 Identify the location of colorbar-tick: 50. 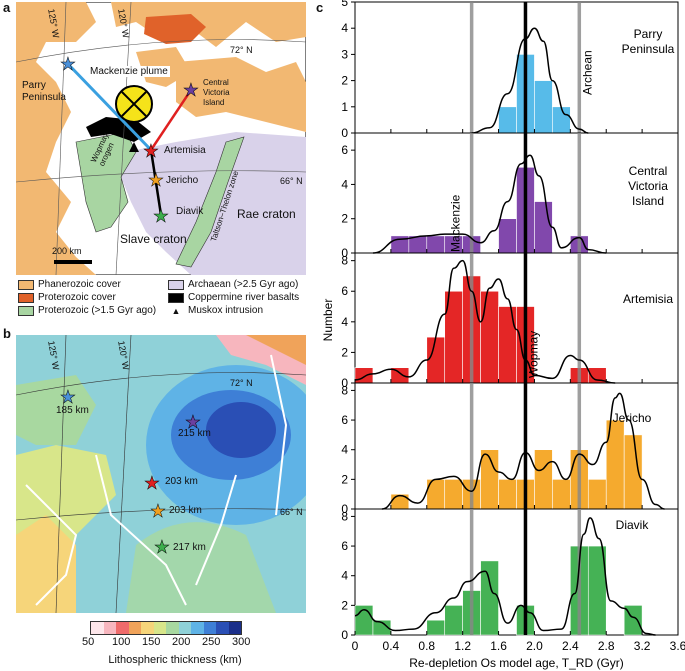
(88, 642).